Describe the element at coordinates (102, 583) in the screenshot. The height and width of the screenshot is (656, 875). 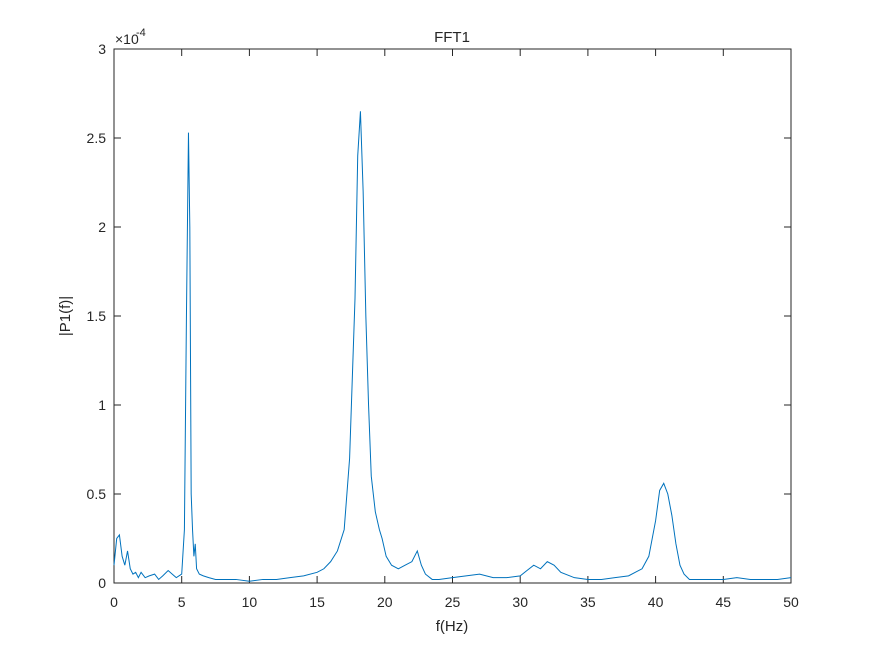
I see `y-tick-label-0: 0` at that location.